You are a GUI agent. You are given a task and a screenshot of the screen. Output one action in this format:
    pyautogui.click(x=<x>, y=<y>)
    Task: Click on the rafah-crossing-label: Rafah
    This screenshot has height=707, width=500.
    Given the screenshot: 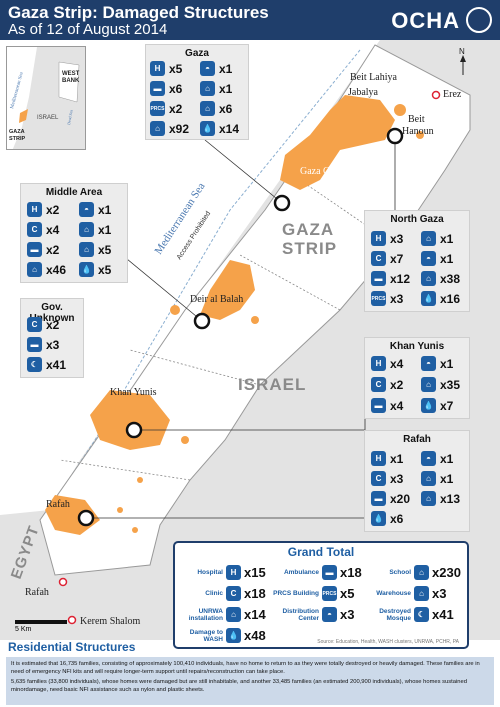 What is the action you would take?
    pyautogui.click(x=37, y=592)
    